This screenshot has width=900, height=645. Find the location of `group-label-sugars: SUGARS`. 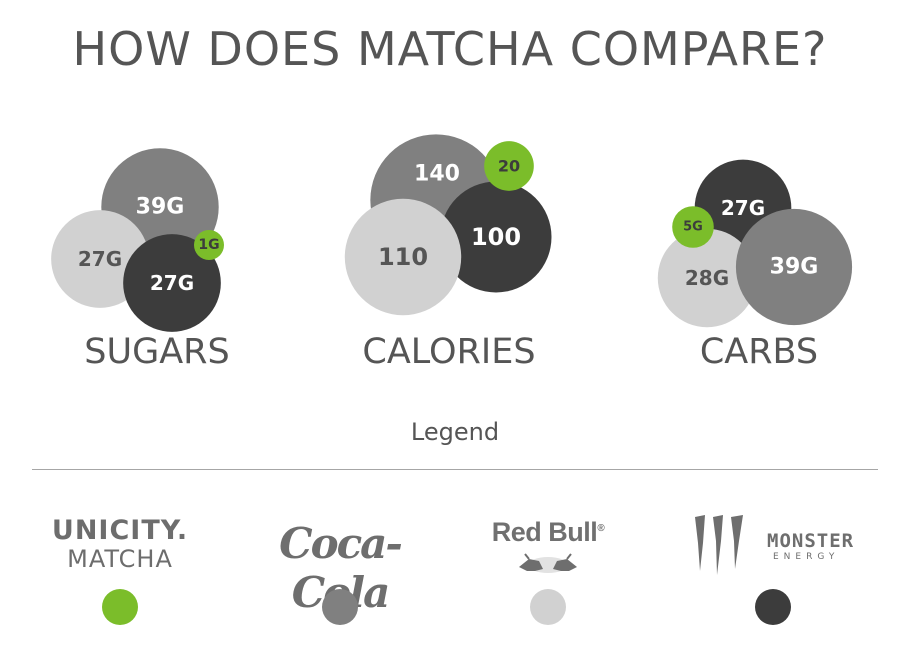

group-label-sugars: SUGARS is located at coordinates (157, 352).